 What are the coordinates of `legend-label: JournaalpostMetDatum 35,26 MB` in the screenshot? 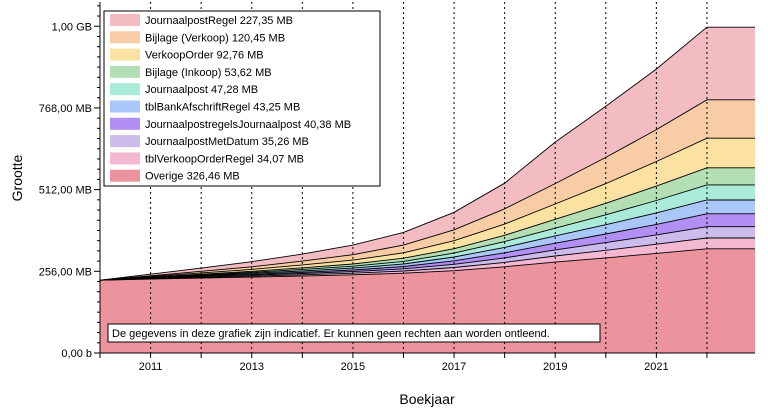 It's located at (227, 142).